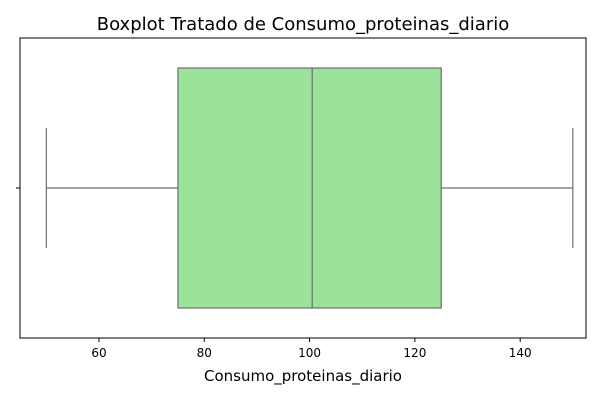 The height and width of the screenshot is (400, 600). Describe the element at coordinates (303, 376) in the screenshot. I see `x-axis-label: Consumo_proteinas_diario` at that location.